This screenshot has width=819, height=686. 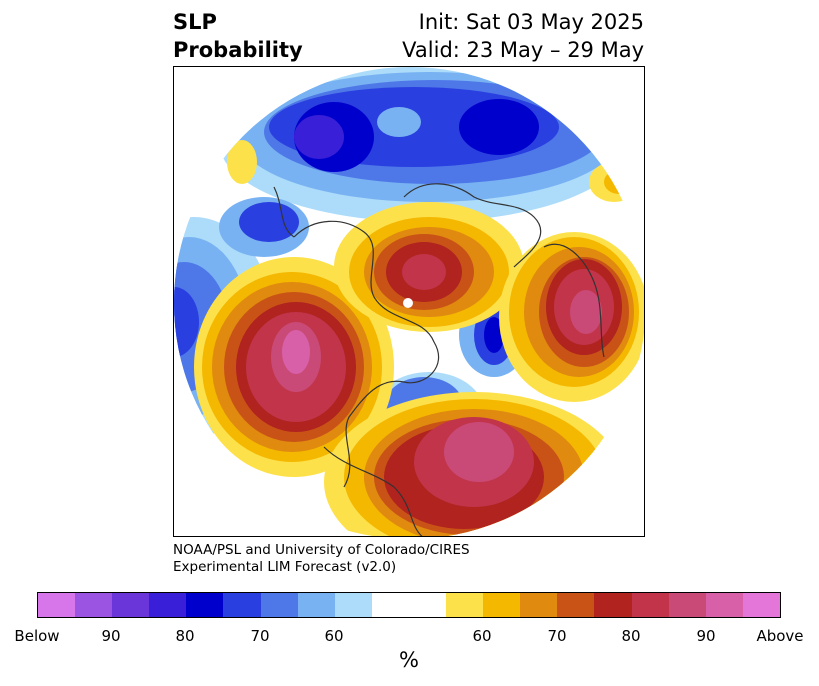 I want to click on colorbar-tick-label: Above, so click(x=780, y=636).